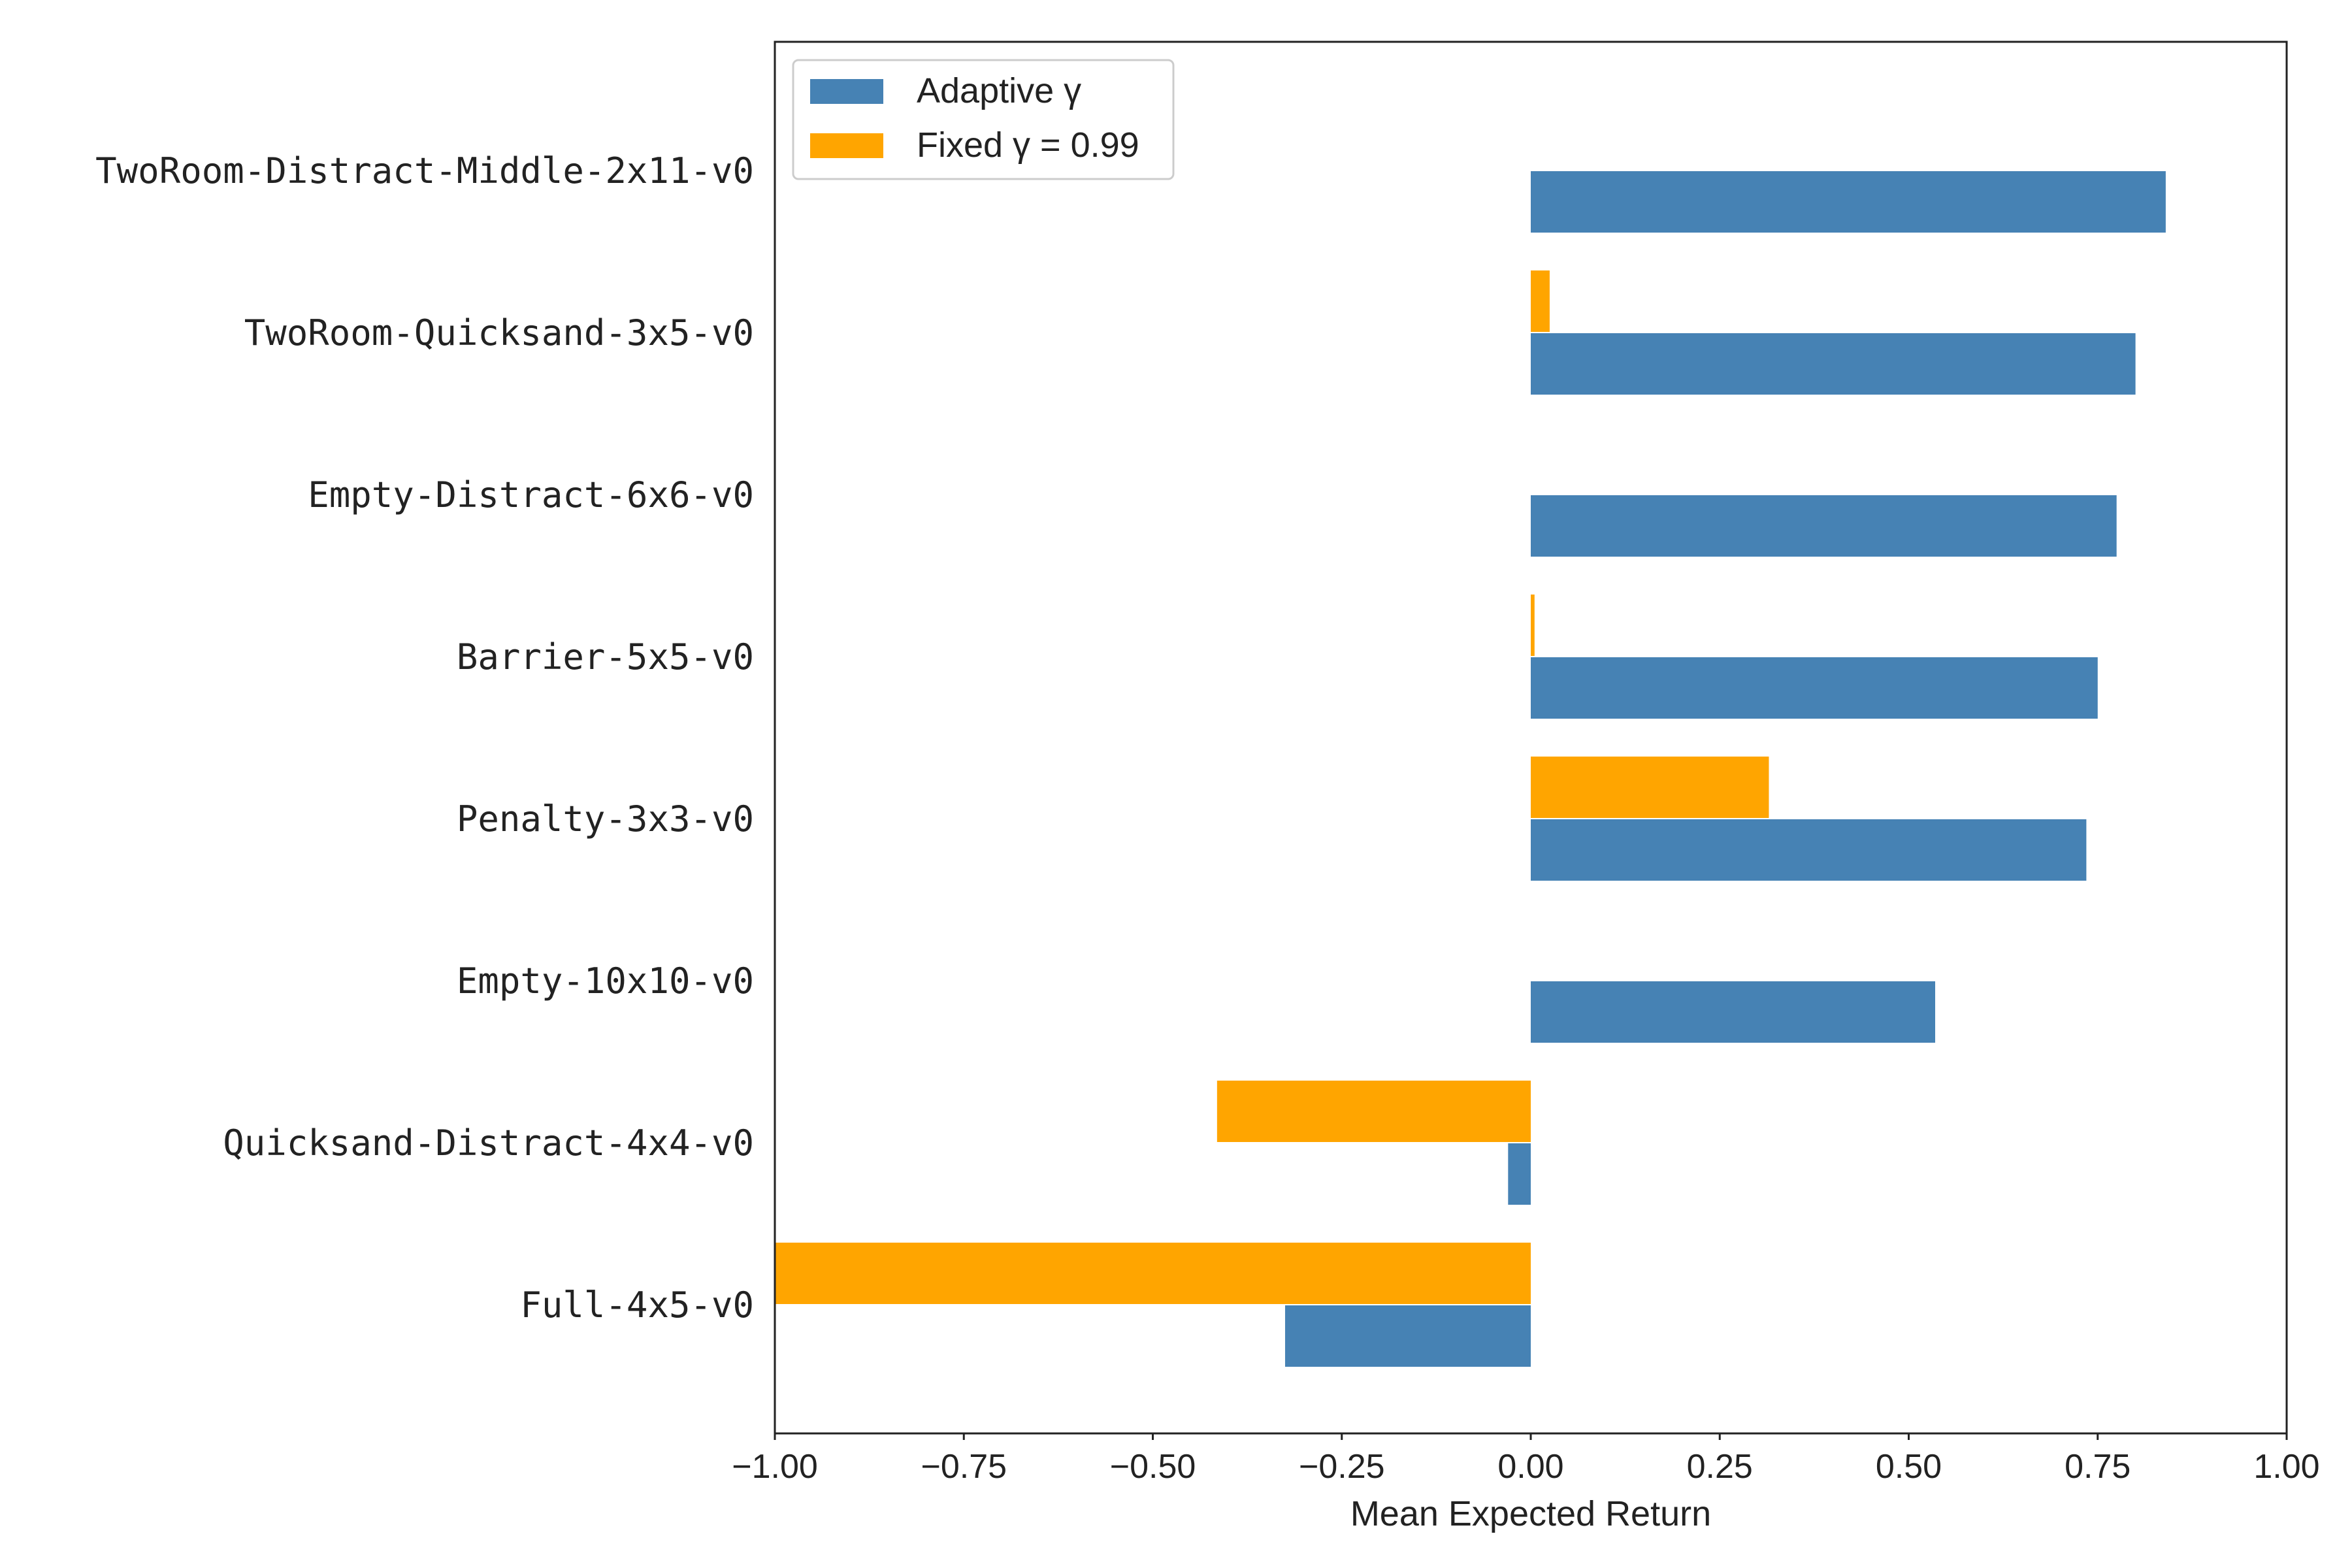 The height and width of the screenshot is (1568, 2352). I want to click on bar-adaptive-barrier-5x5-v0, so click(1814, 688).